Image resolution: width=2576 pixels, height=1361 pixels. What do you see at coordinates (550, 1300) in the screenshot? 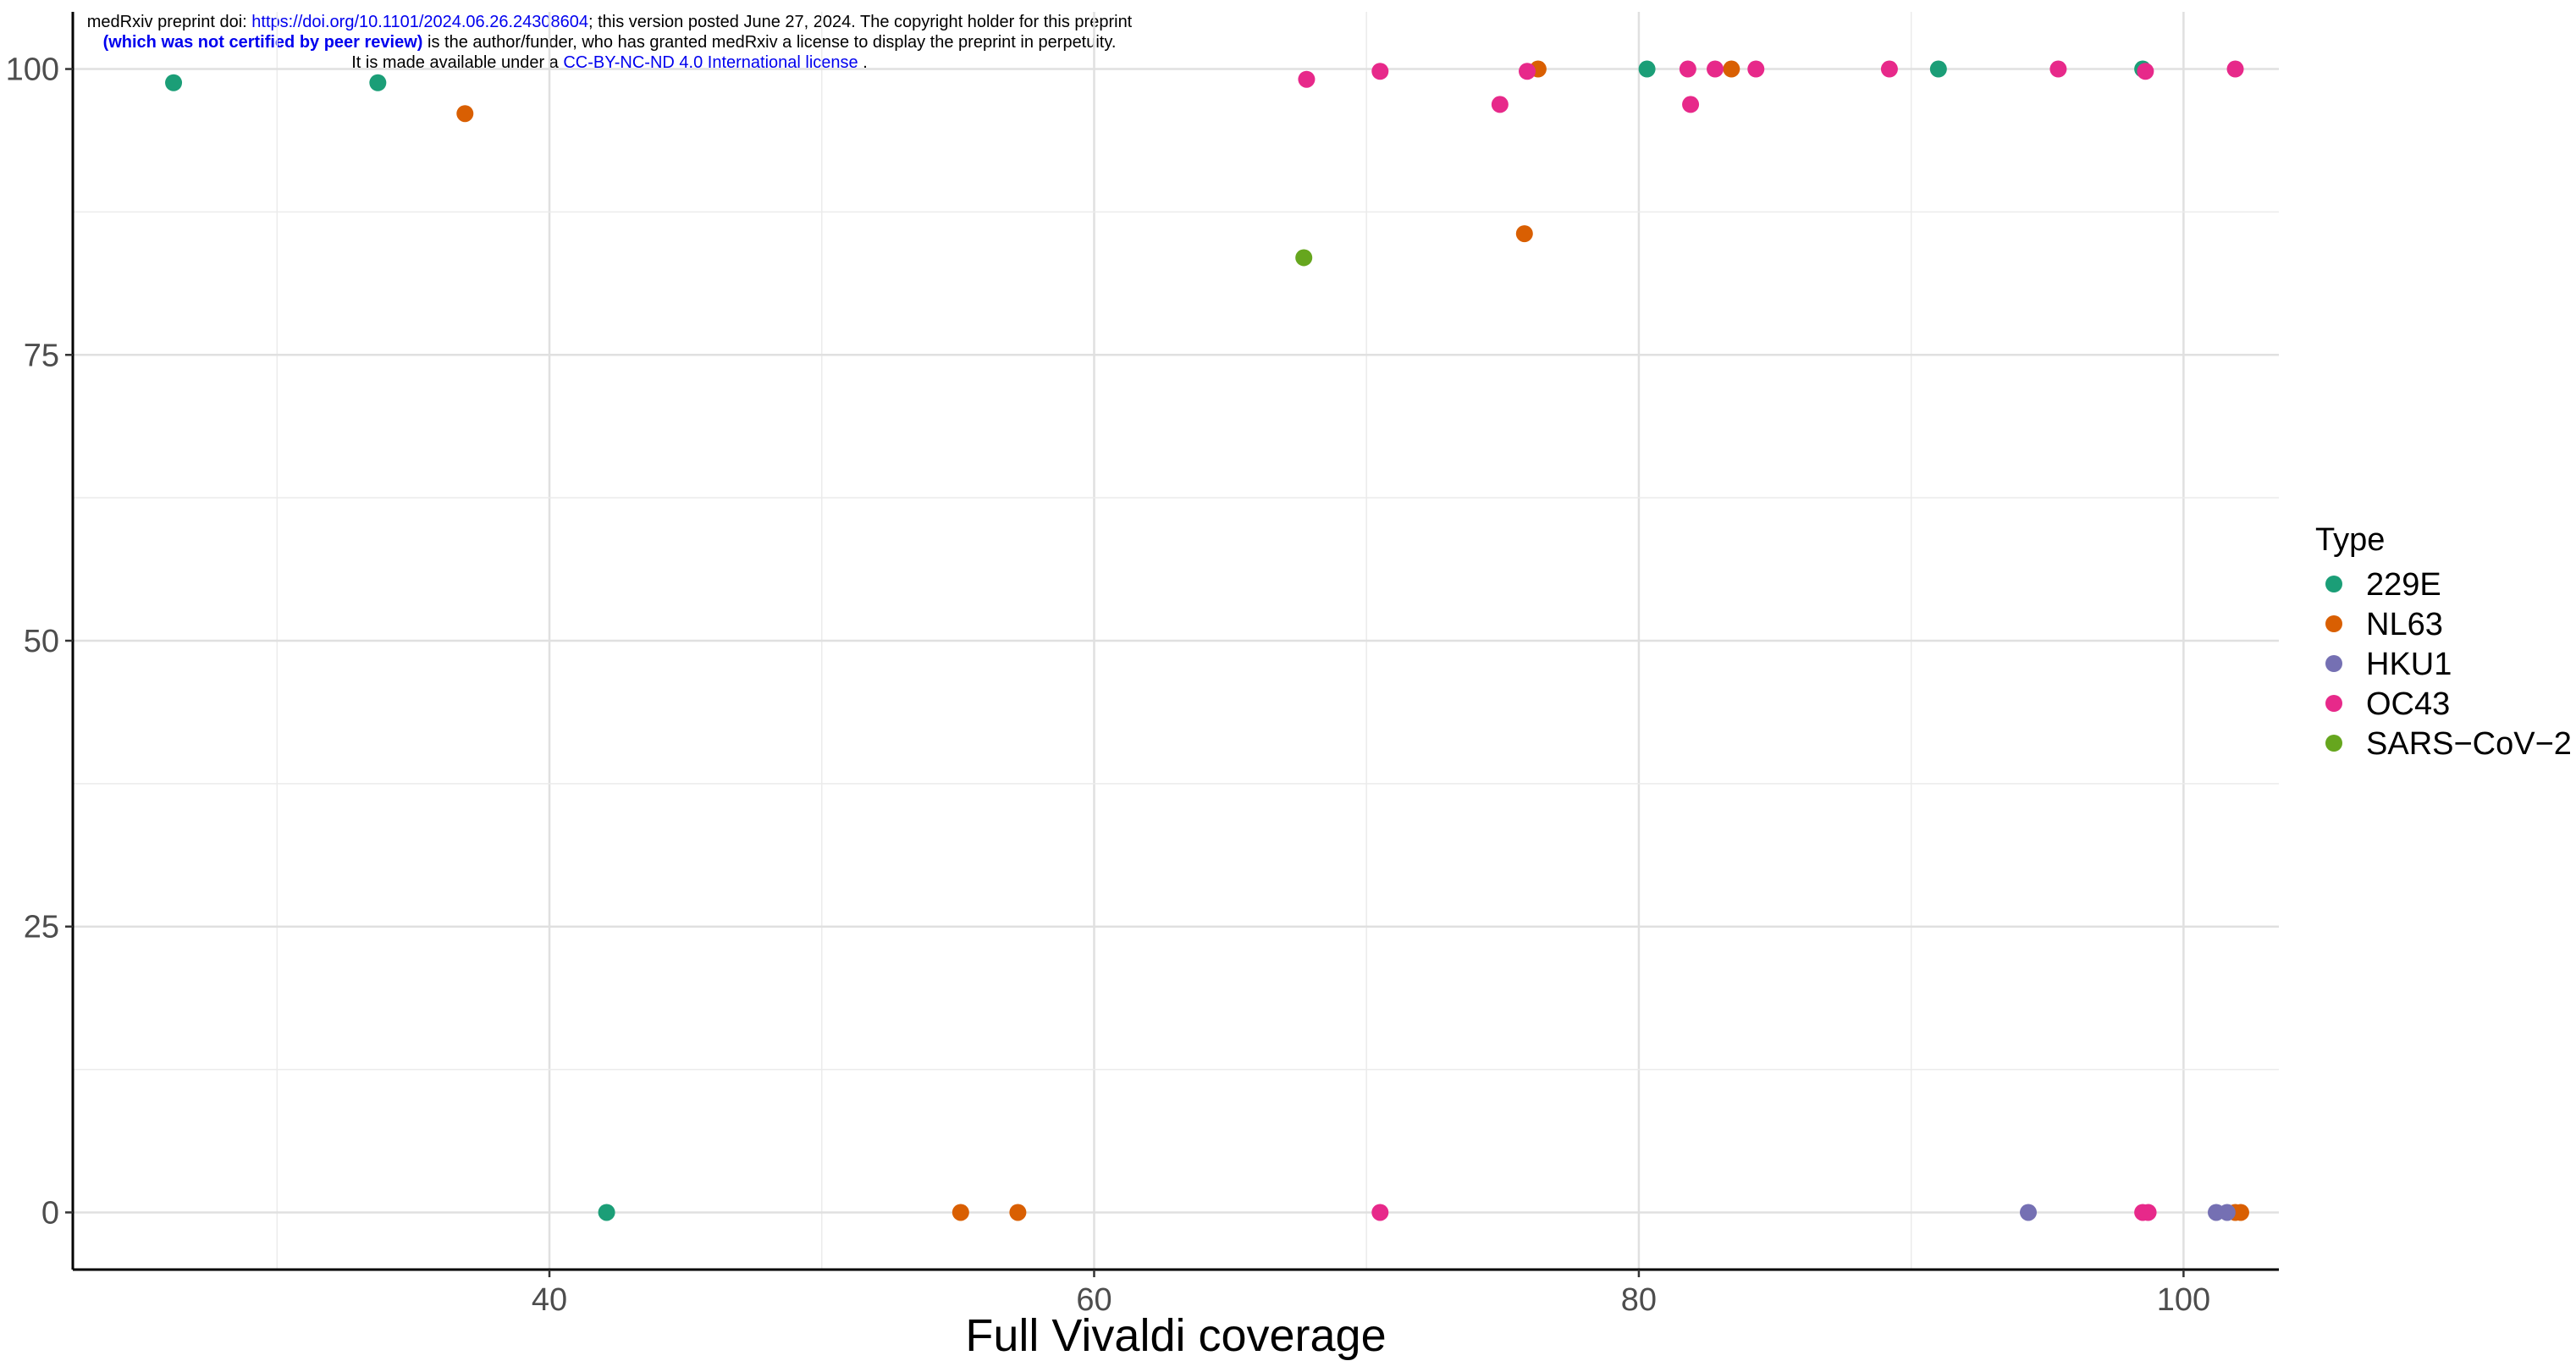
I see `x-tick-label: 40` at bounding box center [550, 1300].